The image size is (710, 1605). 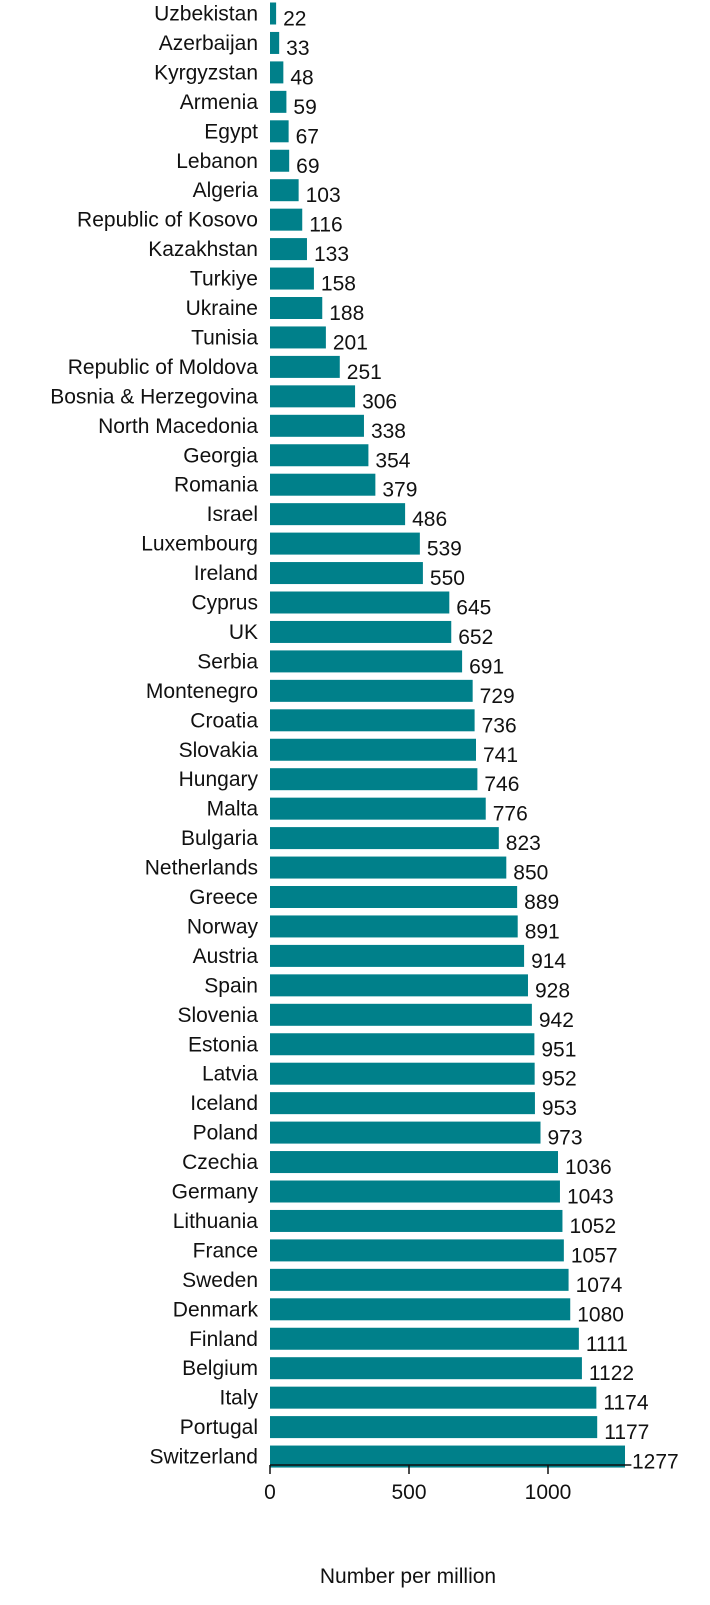 What do you see at coordinates (225, 1133) in the screenshot?
I see `category-label: Poland` at bounding box center [225, 1133].